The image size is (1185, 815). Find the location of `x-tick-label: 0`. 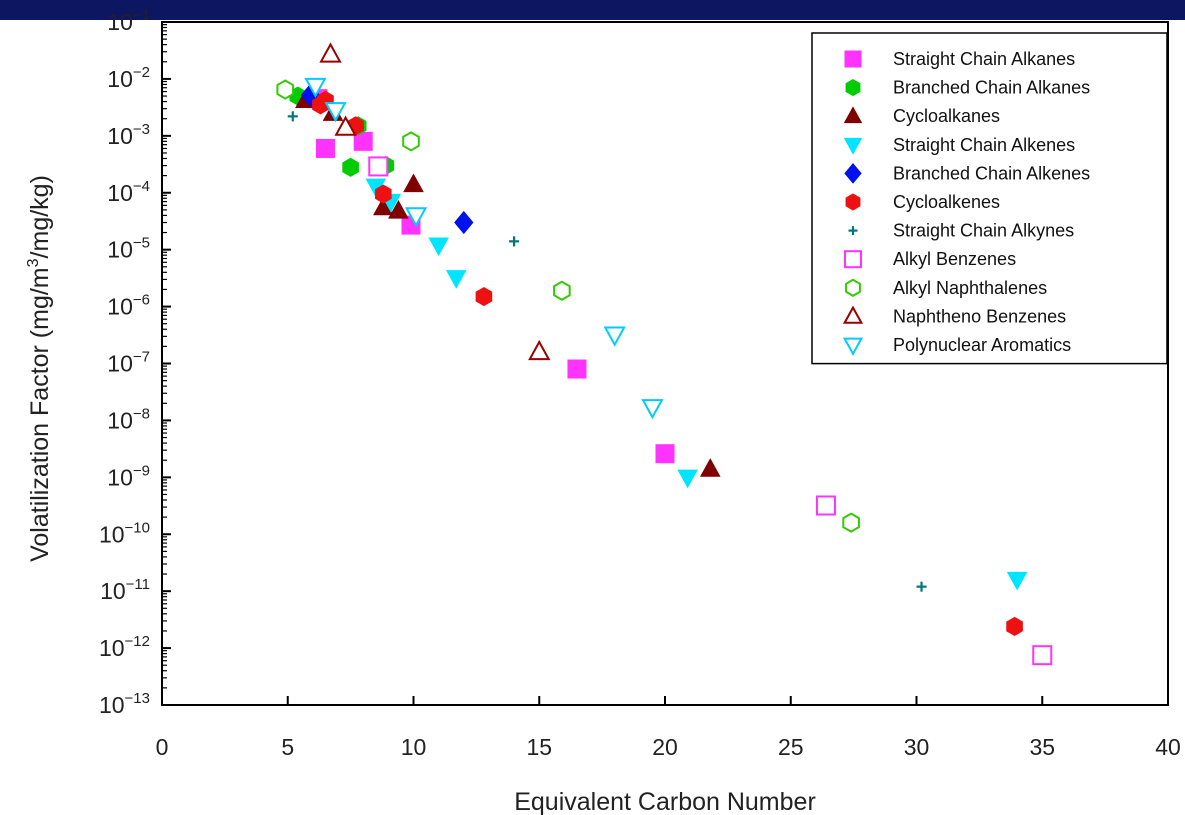

x-tick-label: 0 is located at coordinates (162, 747).